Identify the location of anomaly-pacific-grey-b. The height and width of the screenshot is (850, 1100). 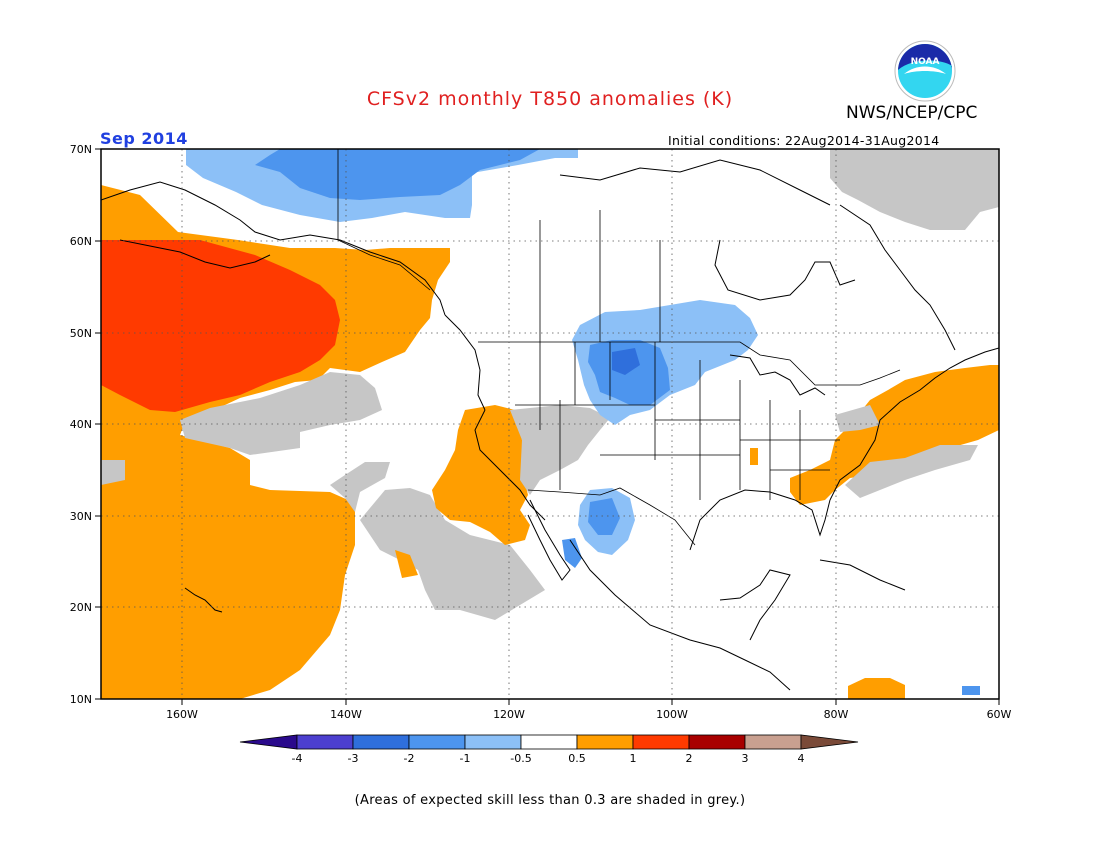
(113, 472).